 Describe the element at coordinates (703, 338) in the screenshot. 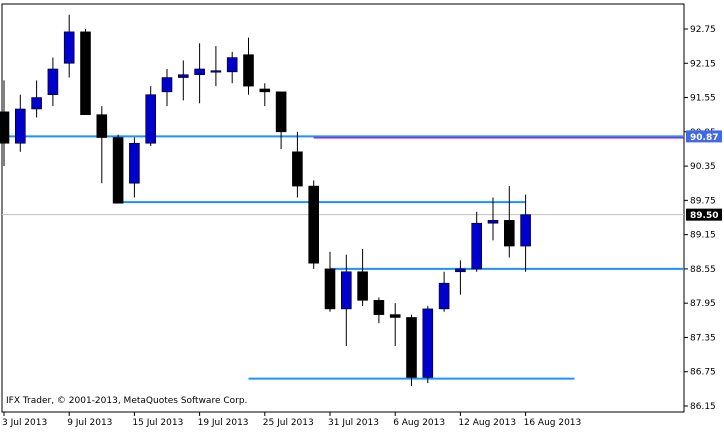

I see `y-tick-label: 87.35` at that location.